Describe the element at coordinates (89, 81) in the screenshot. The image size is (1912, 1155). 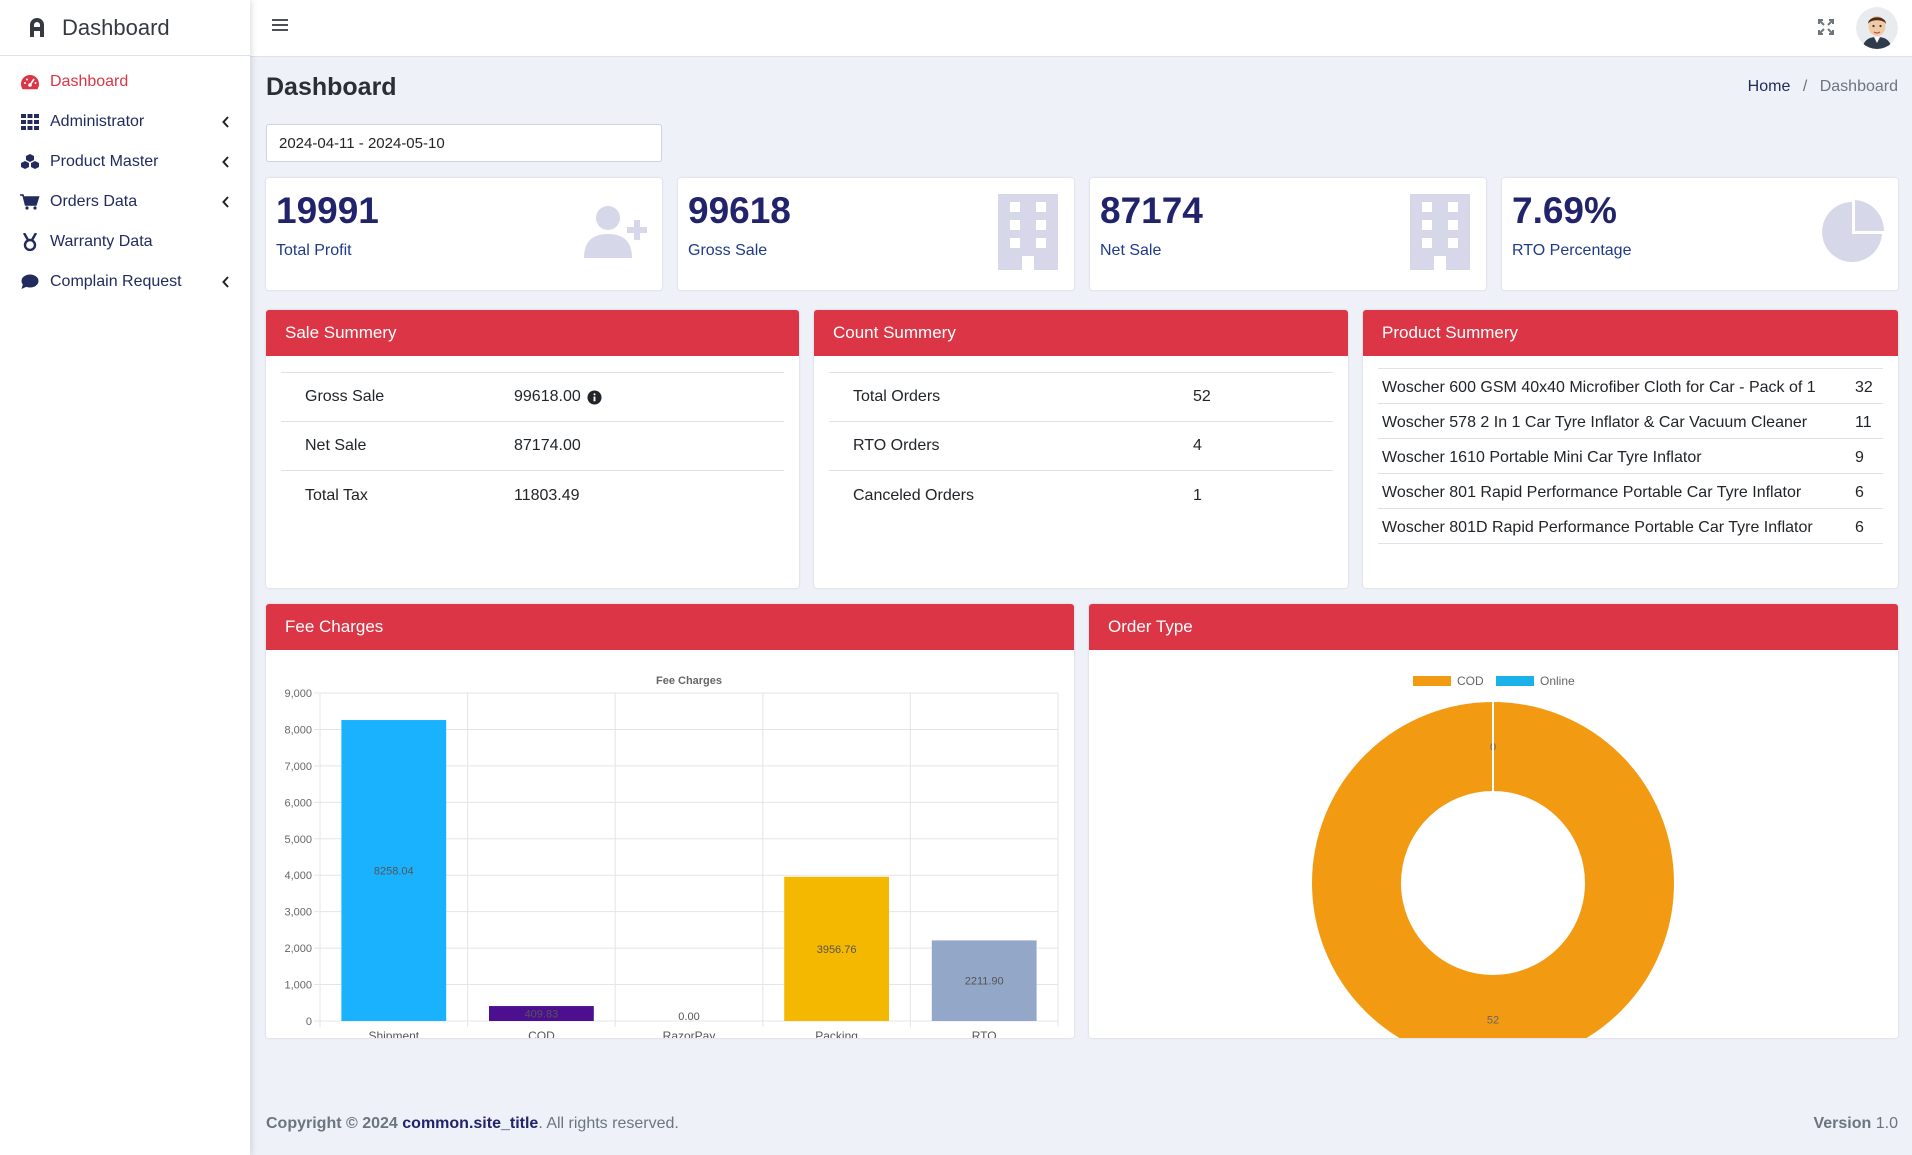
I see `sidebar-item-label: Dashboard` at that location.